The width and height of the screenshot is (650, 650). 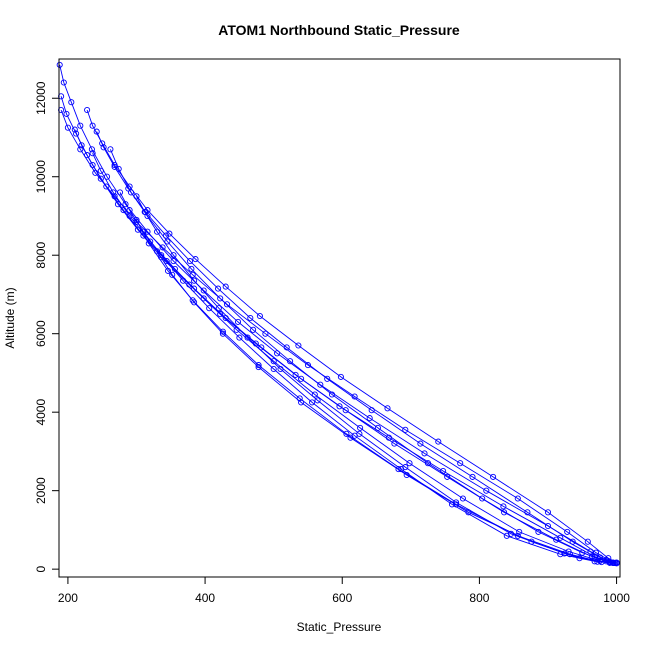 I want to click on y-tick-label: 6000, so click(x=41, y=333).